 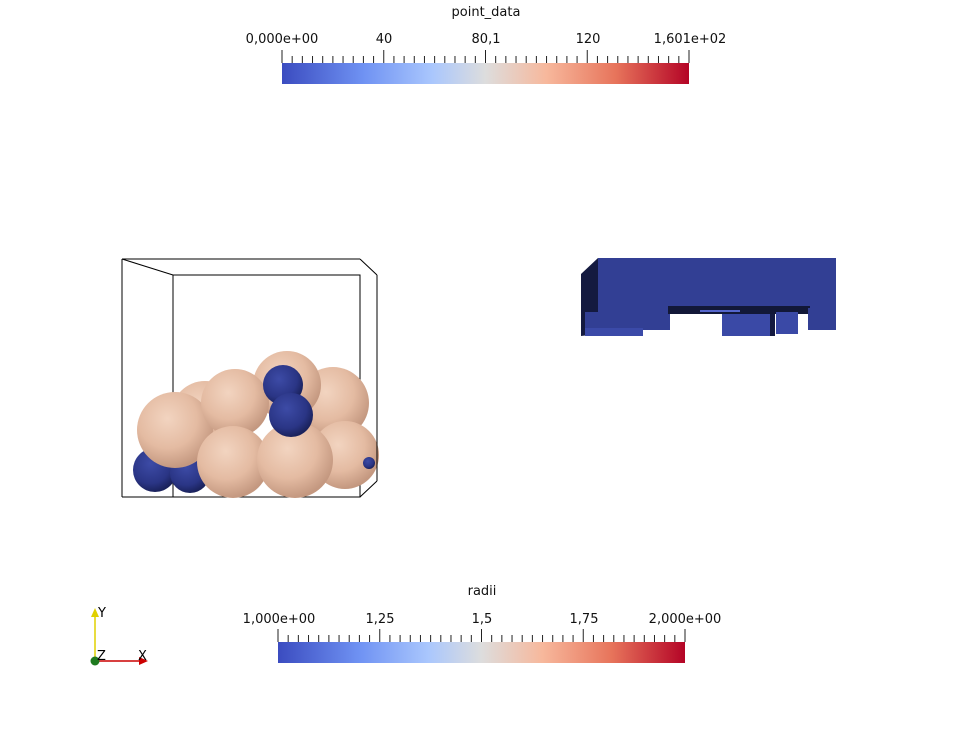 What do you see at coordinates (380, 619) in the screenshot?
I see `radii-label-125: 1,25` at bounding box center [380, 619].